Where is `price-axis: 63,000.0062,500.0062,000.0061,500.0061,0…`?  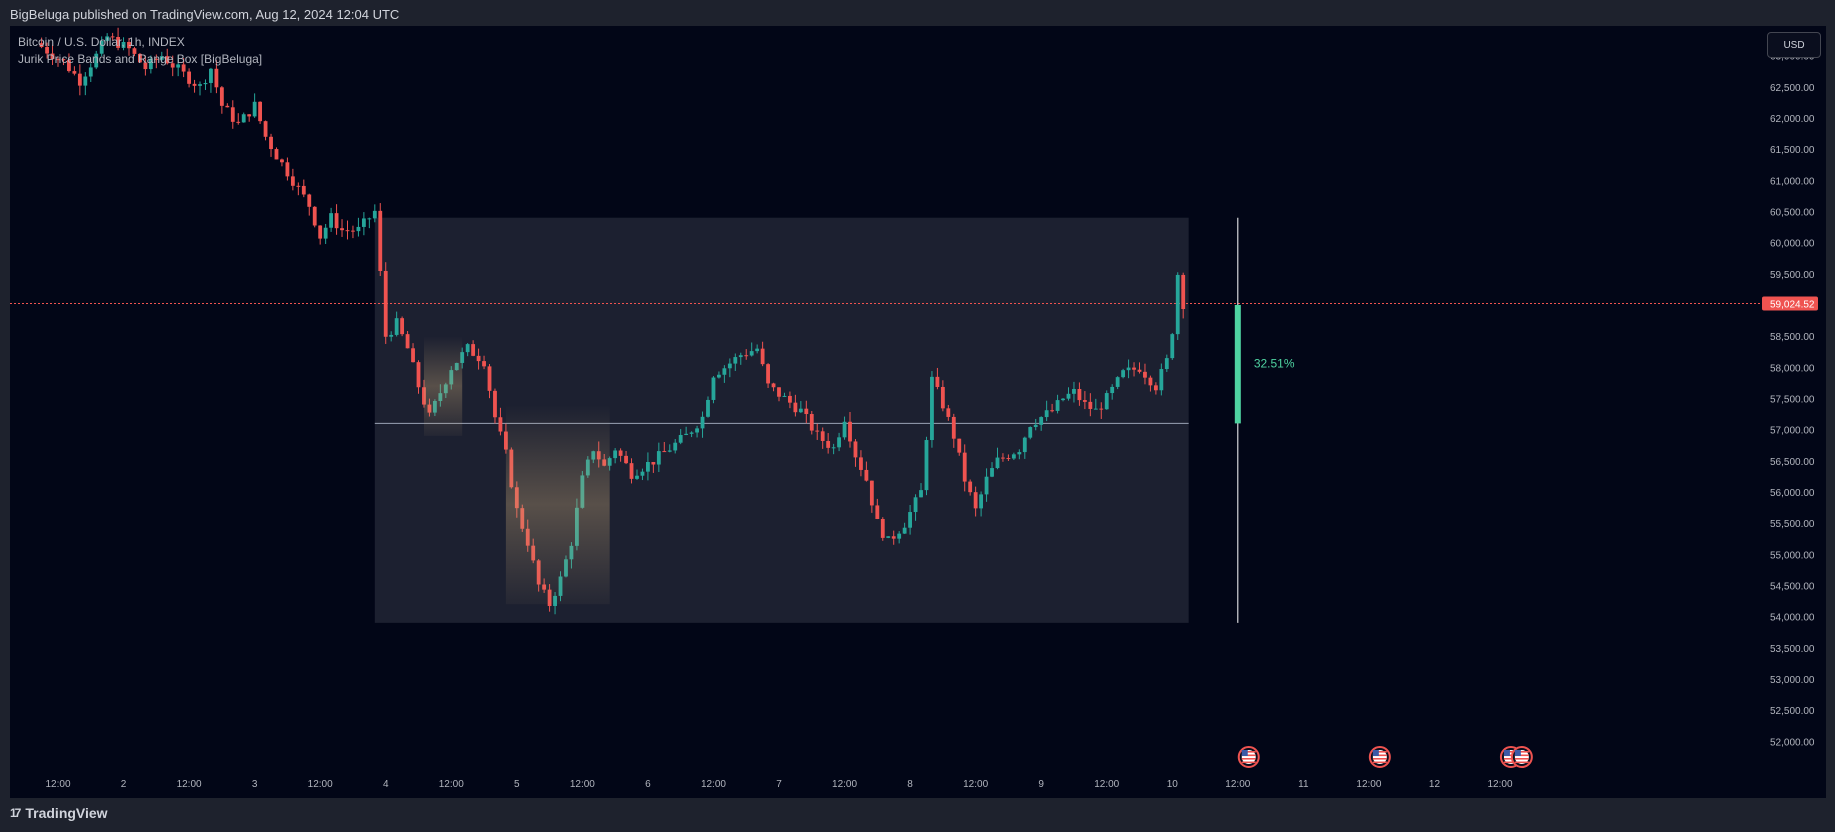
price-axis: 63,000.0062,500.0062,000.0061,500.0061,0… is located at coordinates (1792, 400).